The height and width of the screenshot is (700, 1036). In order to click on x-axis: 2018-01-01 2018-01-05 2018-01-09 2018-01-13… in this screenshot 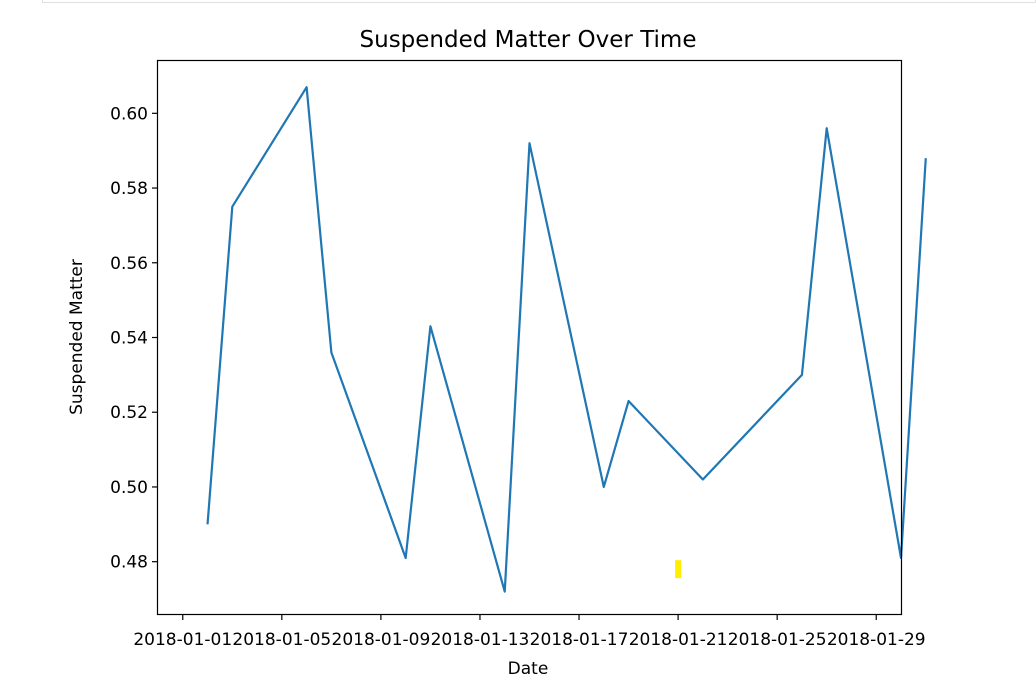, I will do `click(529, 632)`.